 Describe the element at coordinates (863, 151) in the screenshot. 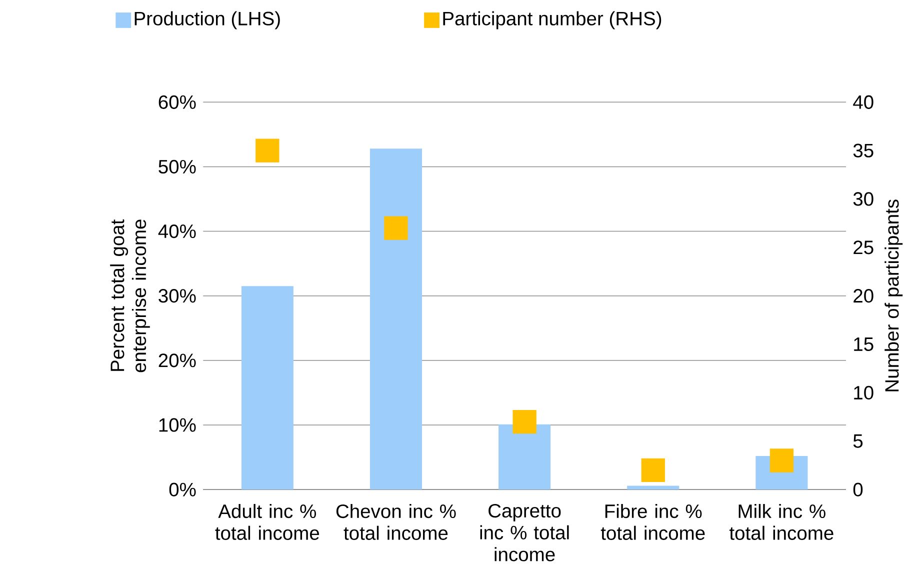

I see `y2-tick-label: 35` at that location.